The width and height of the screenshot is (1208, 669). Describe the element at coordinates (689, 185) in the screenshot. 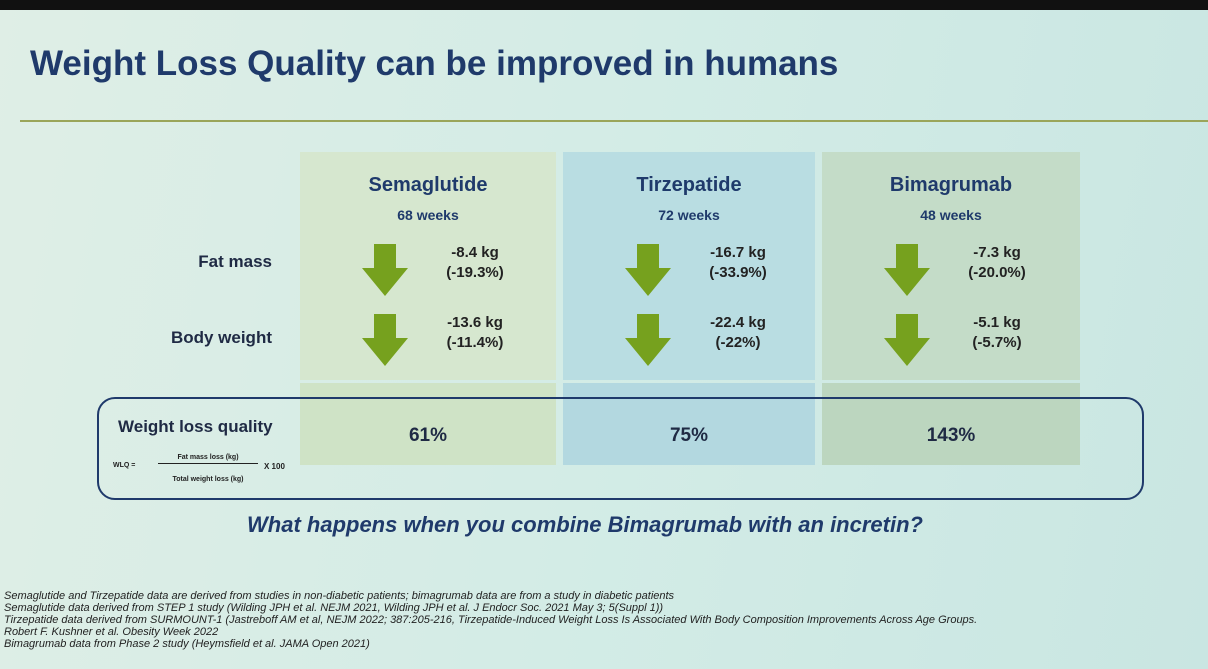

I see `column-name: Tirzepatide` at that location.